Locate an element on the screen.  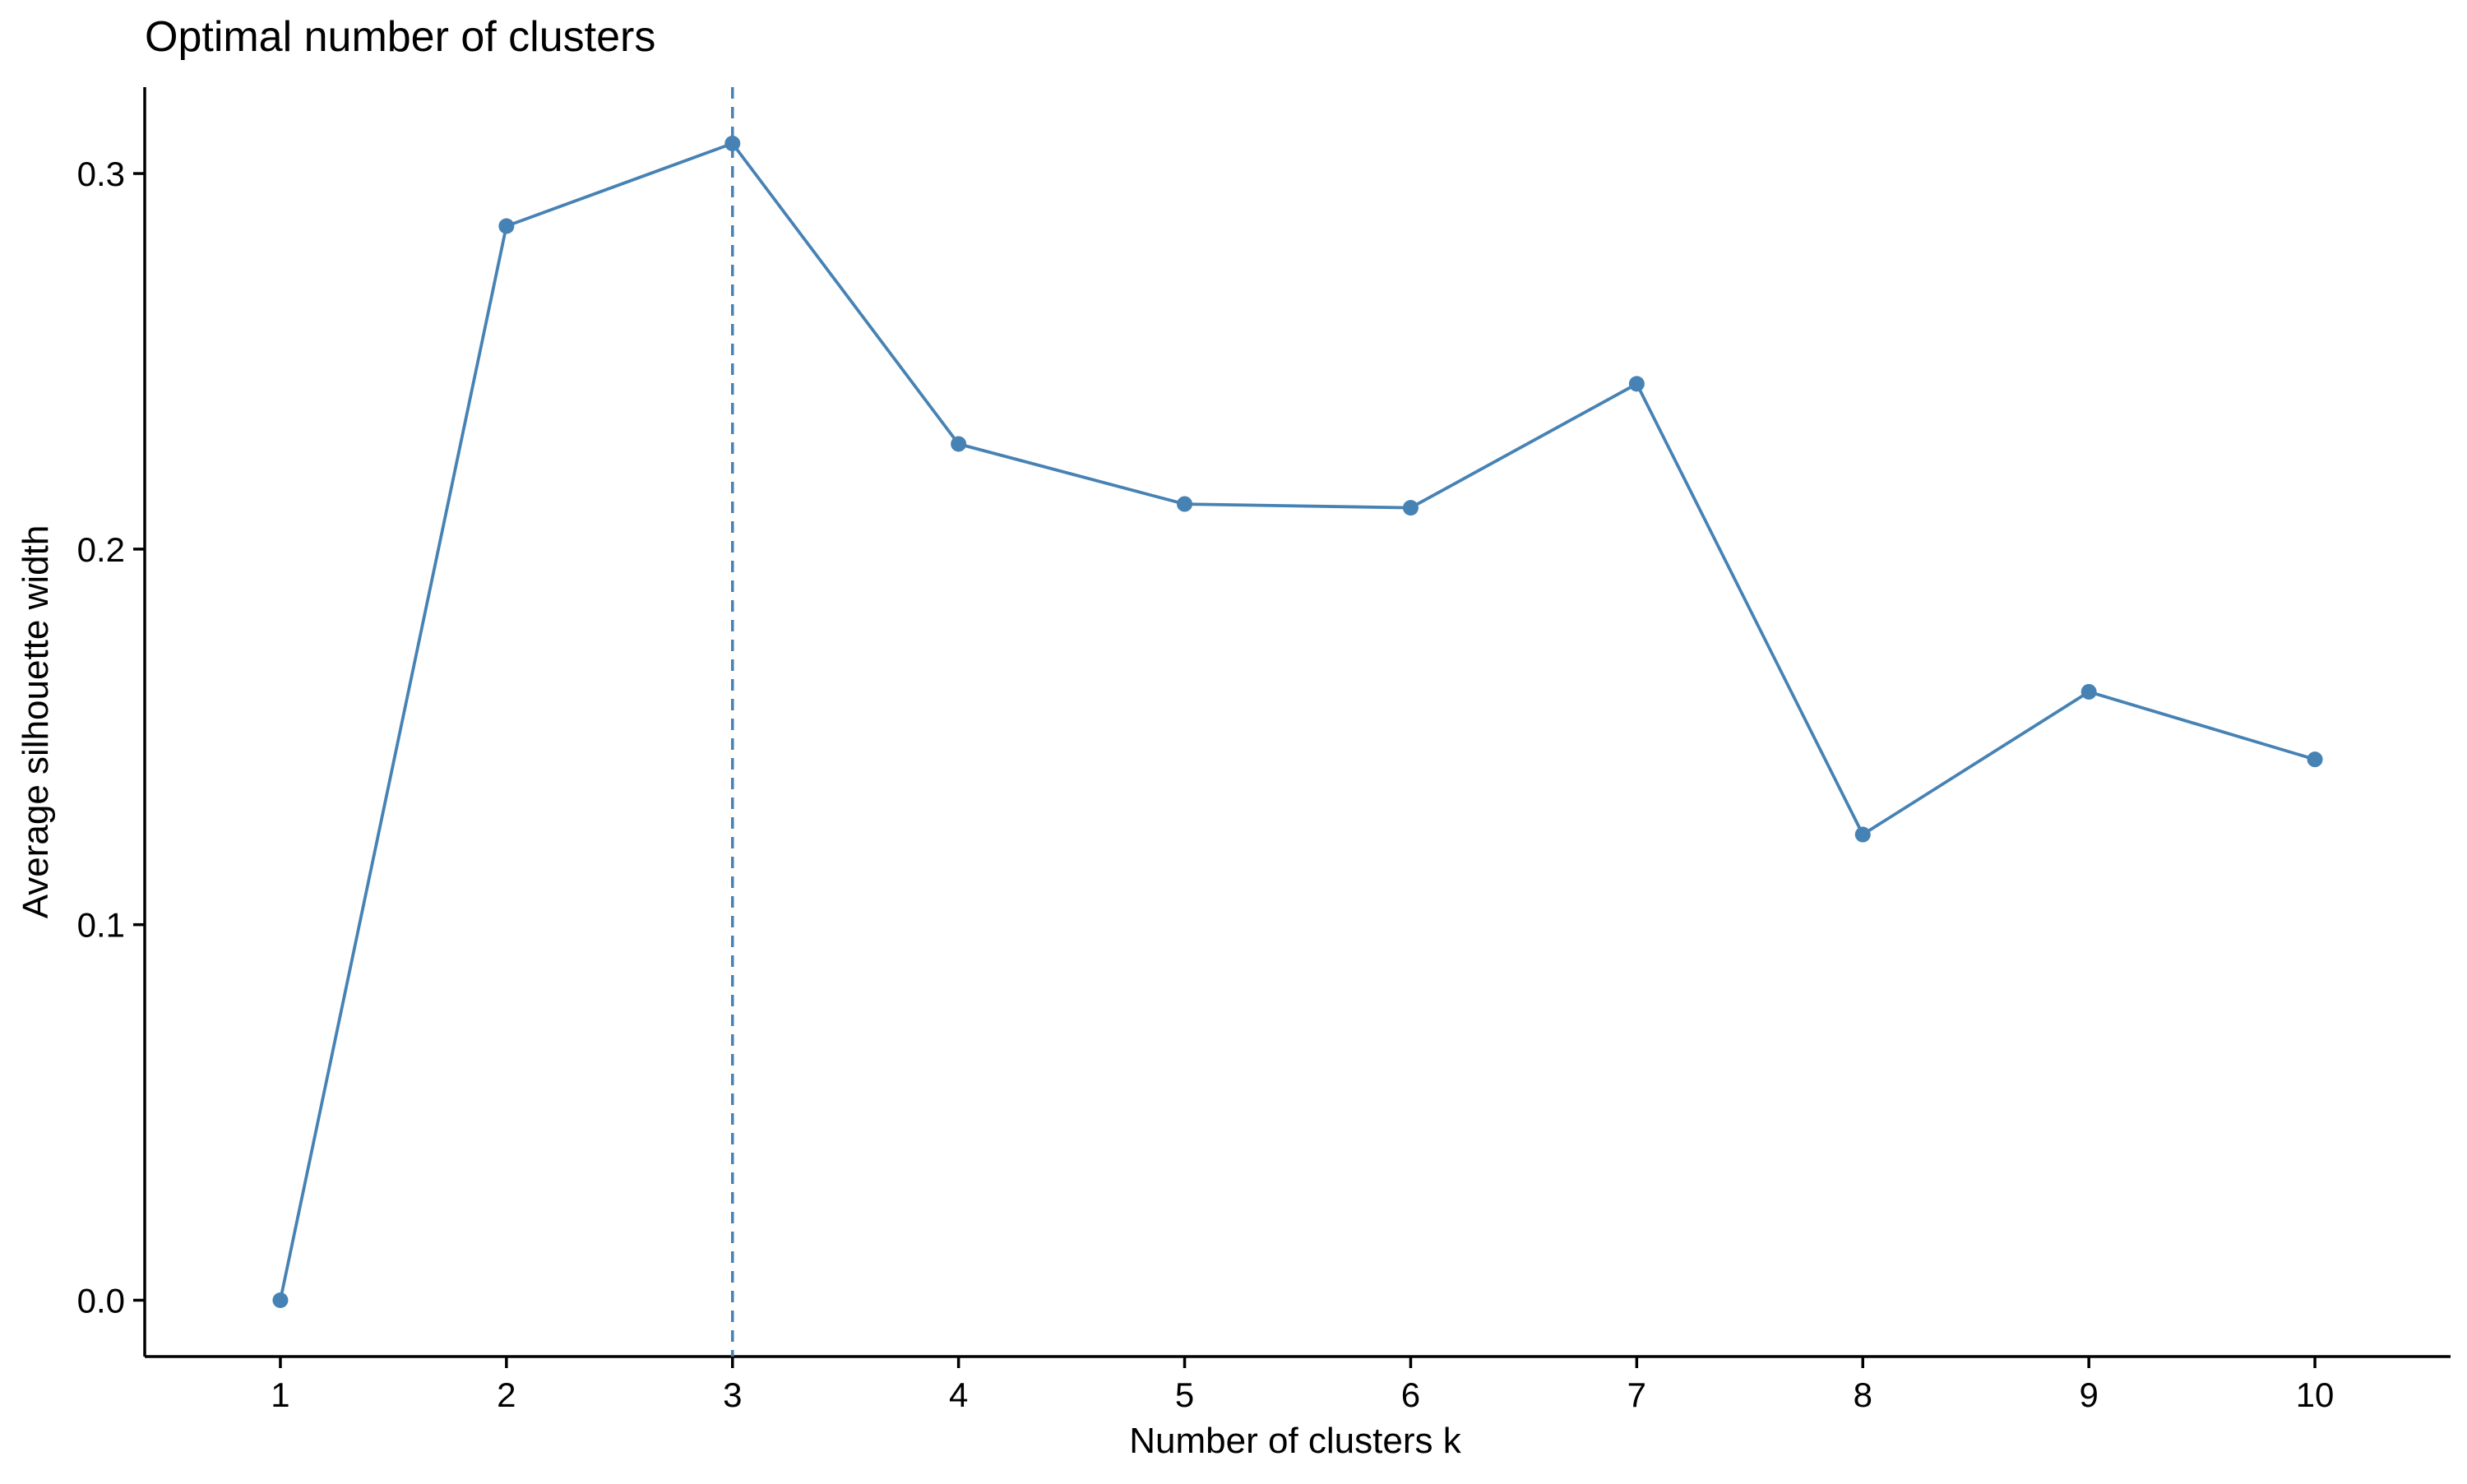
x-tick-label: 6 is located at coordinates (1410, 1395).